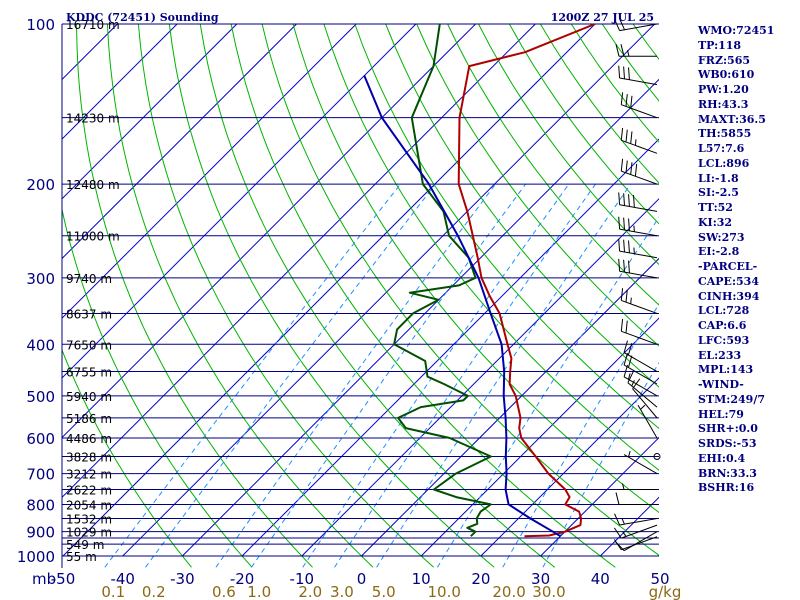  I want to click on index-item: TP:118, so click(720, 45).